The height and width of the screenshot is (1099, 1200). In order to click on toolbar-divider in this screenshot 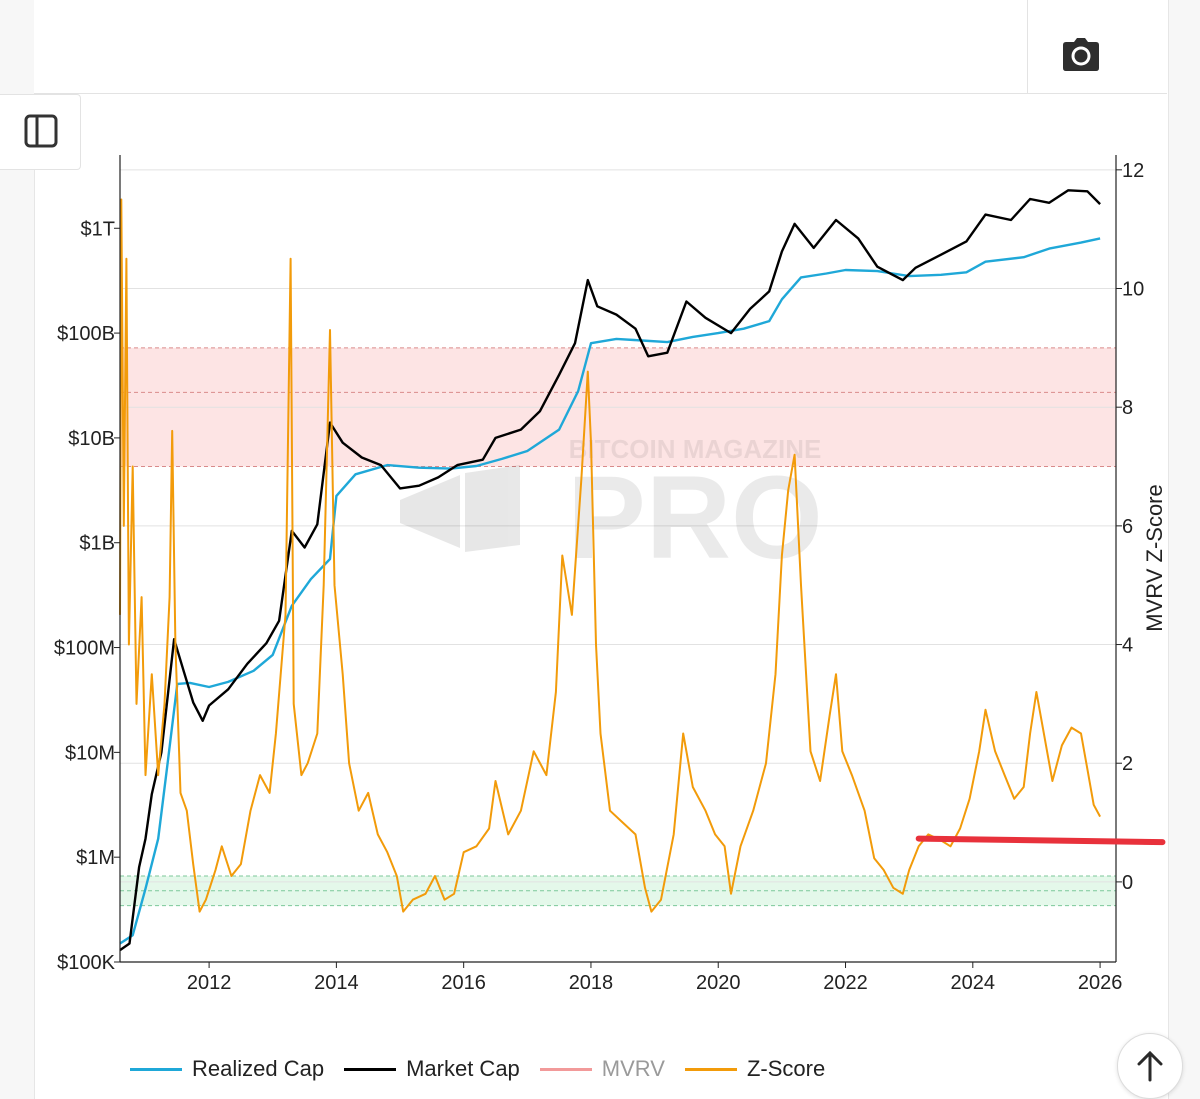, I will do `click(1027, 46)`.